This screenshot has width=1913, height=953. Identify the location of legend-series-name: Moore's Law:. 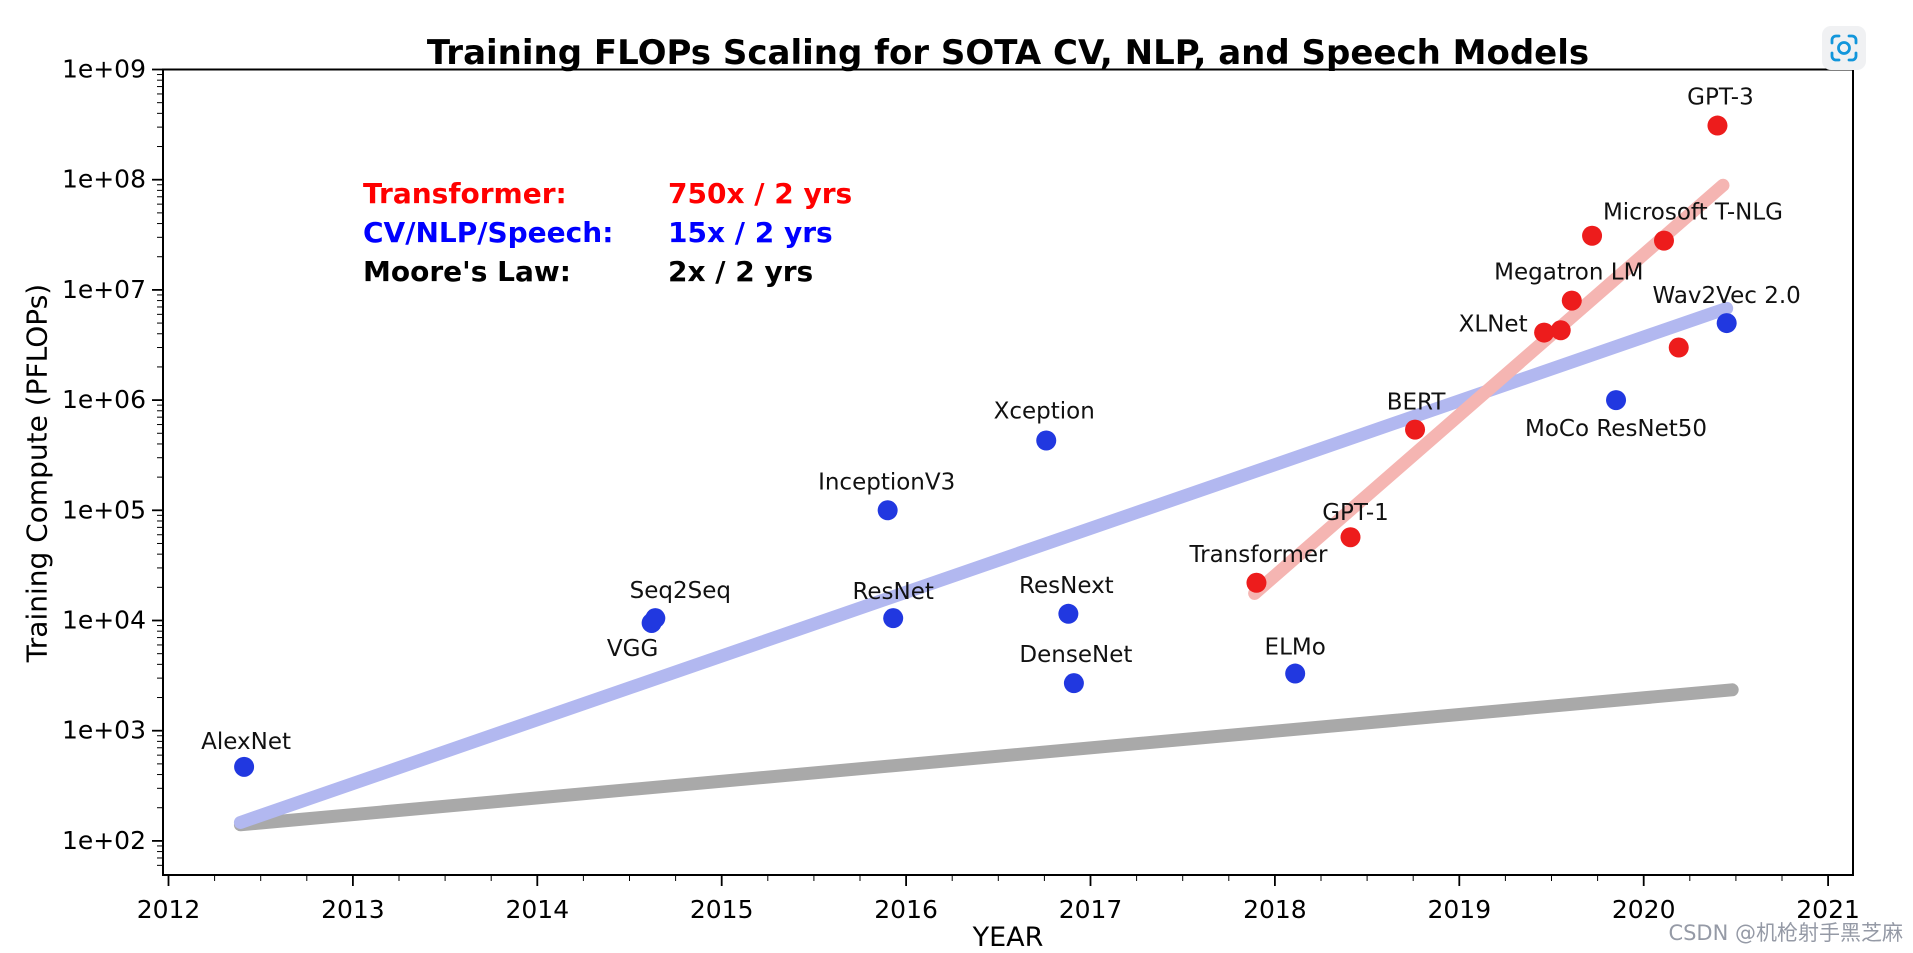
(467, 271).